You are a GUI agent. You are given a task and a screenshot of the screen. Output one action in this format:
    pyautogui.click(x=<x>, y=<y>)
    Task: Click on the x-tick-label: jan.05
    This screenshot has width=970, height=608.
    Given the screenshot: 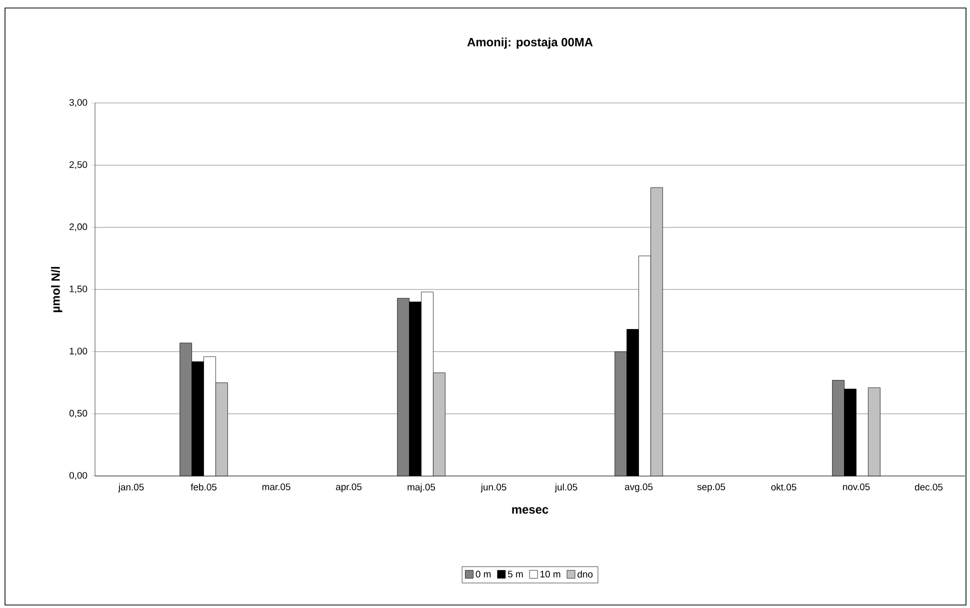 What is the action you would take?
    pyautogui.click(x=131, y=488)
    